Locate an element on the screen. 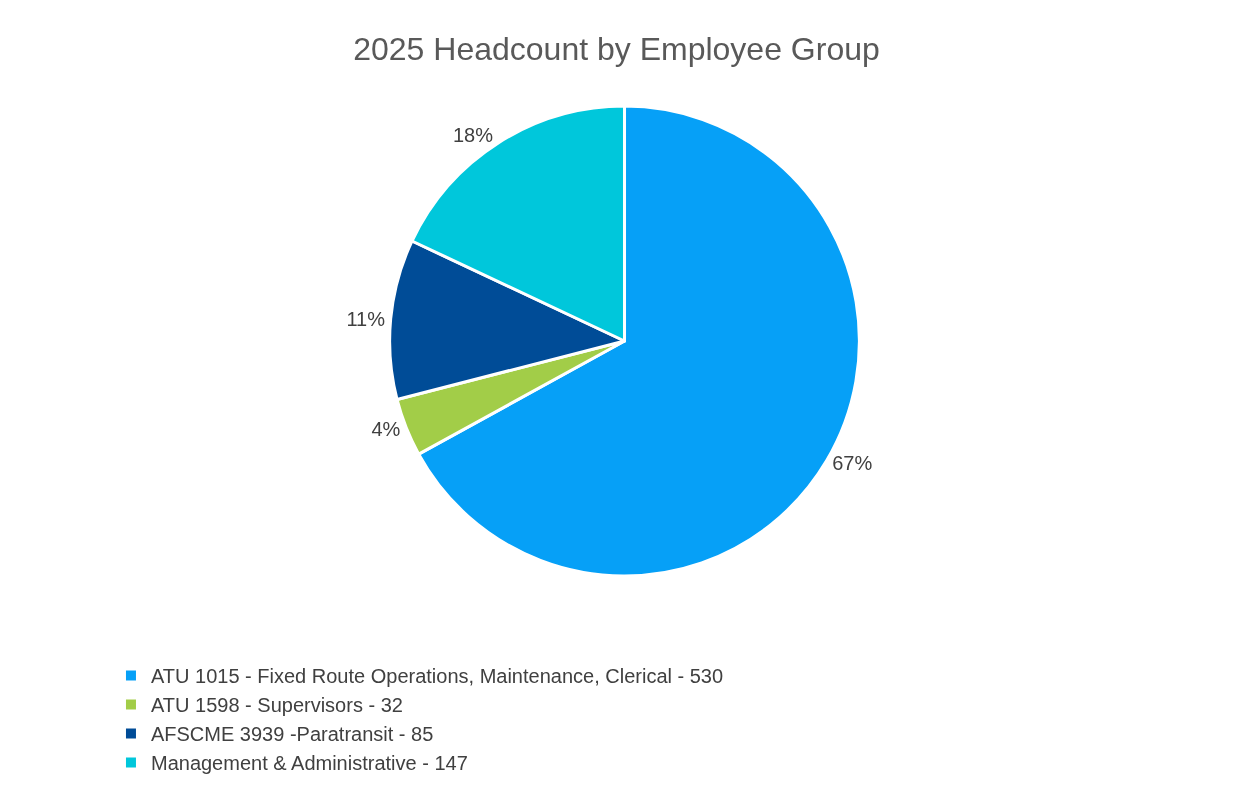  data-label: 11% is located at coordinates (366, 318).